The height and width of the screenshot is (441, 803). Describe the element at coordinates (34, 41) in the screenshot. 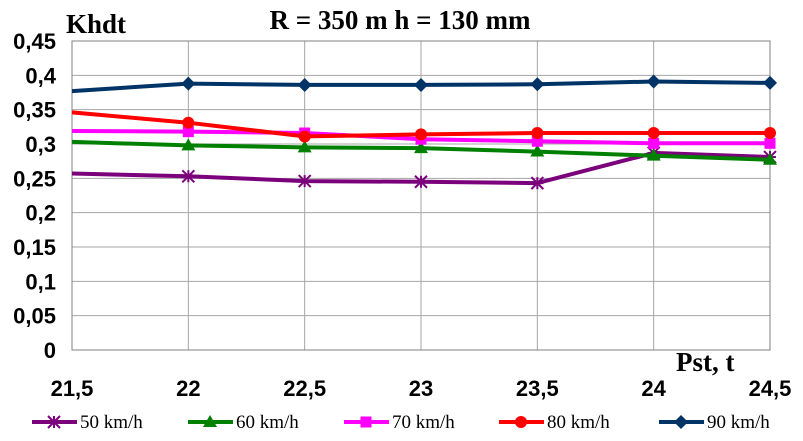

I see `y-tick-label: 0,45` at that location.